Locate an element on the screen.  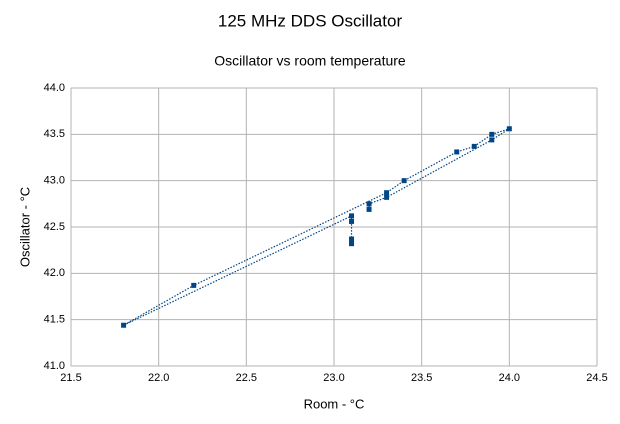
y-tick-label: 41.0 is located at coordinates (54, 366).